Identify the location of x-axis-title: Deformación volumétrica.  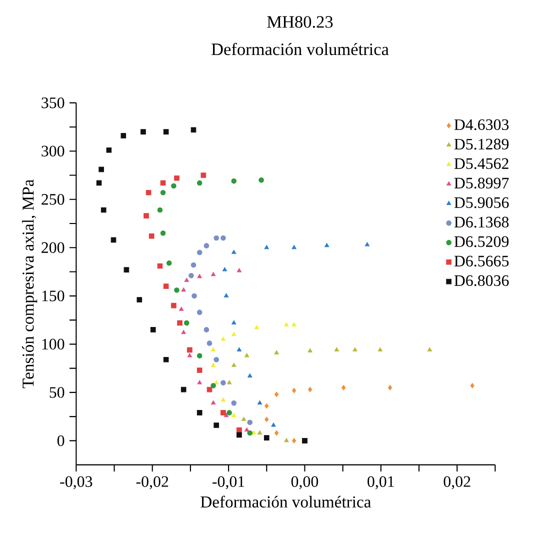
(286, 502).